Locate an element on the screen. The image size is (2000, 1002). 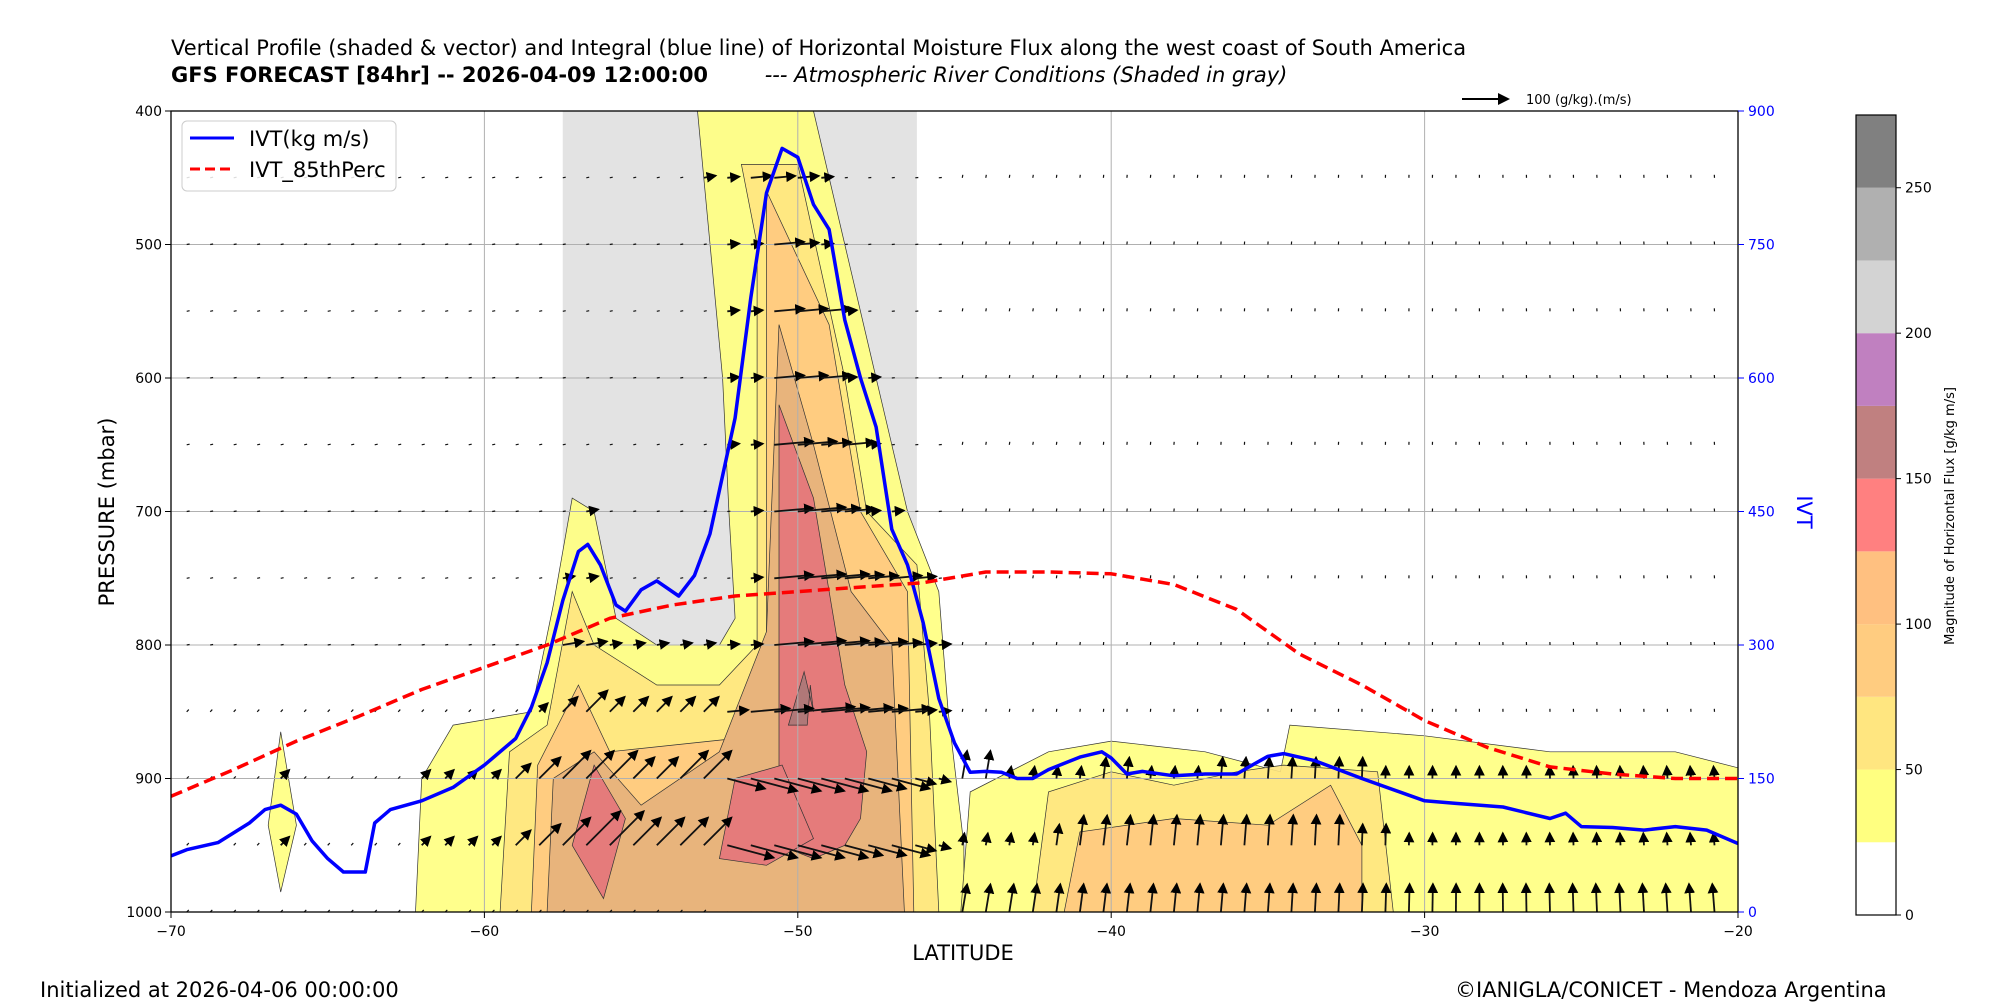
colorbar-tick-label: 250 is located at coordinates (1918, 189).